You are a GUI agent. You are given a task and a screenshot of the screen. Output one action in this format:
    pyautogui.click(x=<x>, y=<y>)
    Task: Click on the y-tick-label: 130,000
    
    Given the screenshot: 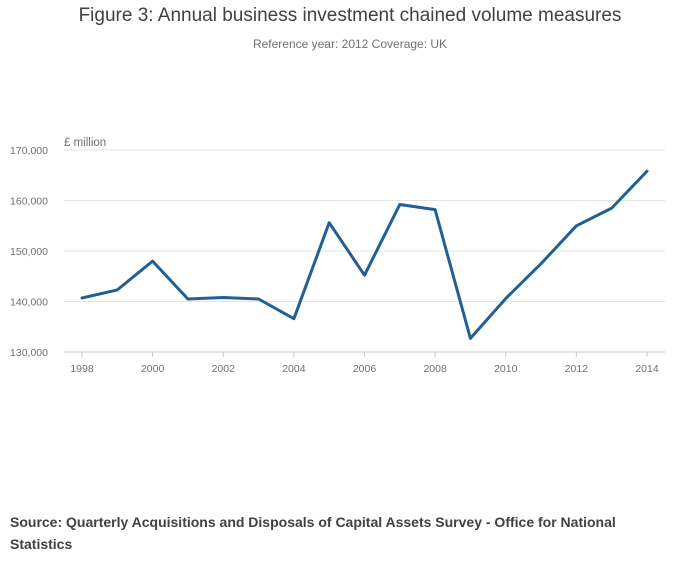 What is the action you would take?
    pyautogui.click(x=29, y=353)
    